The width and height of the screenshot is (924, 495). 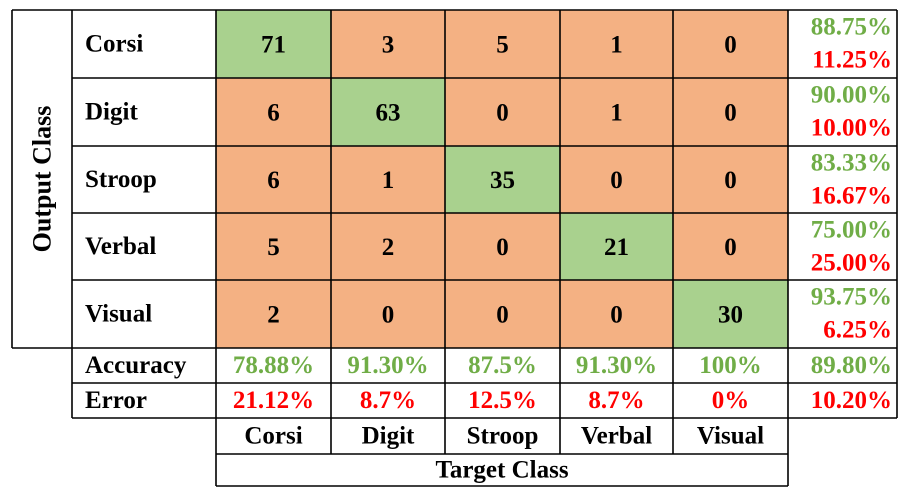 What do you see at coordinates (273, 400) in the screenshot?
I see `column-error: 21.12%` at bounding box center [273, 400].